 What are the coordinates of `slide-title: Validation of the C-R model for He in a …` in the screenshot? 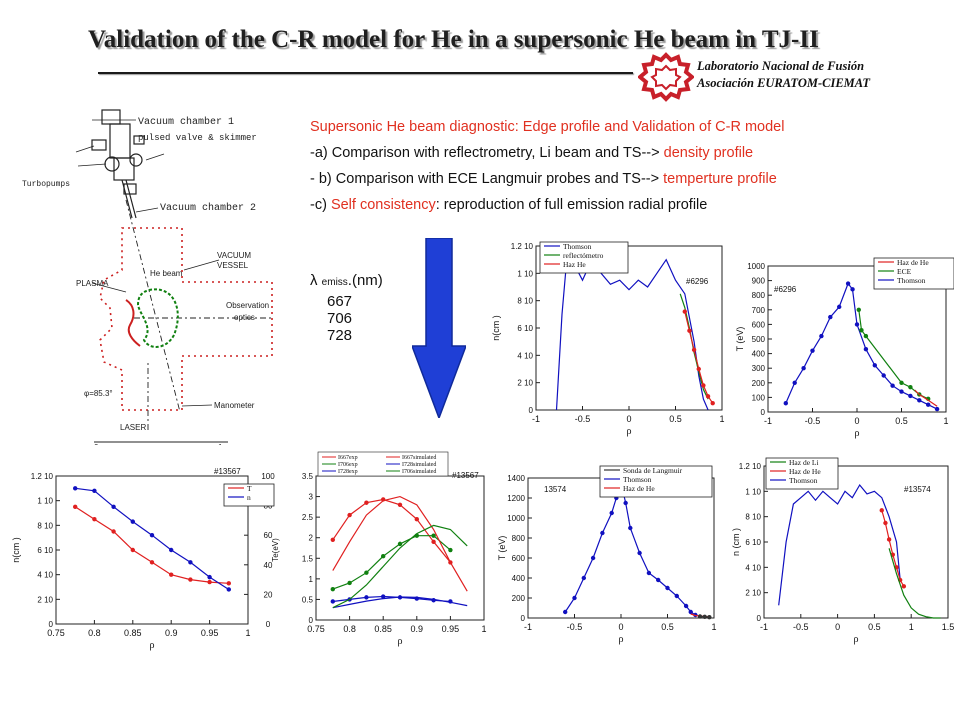 It's located at (453, 39).